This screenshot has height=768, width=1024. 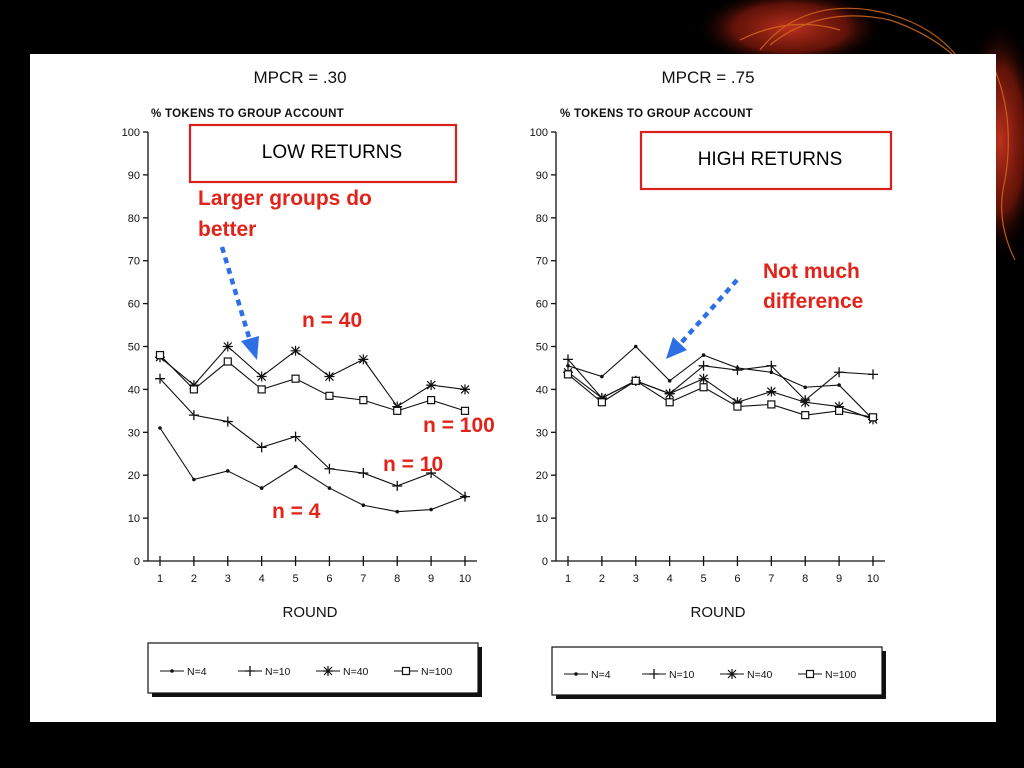 I want to click on left-series-n4, so click(x=312, y=470).